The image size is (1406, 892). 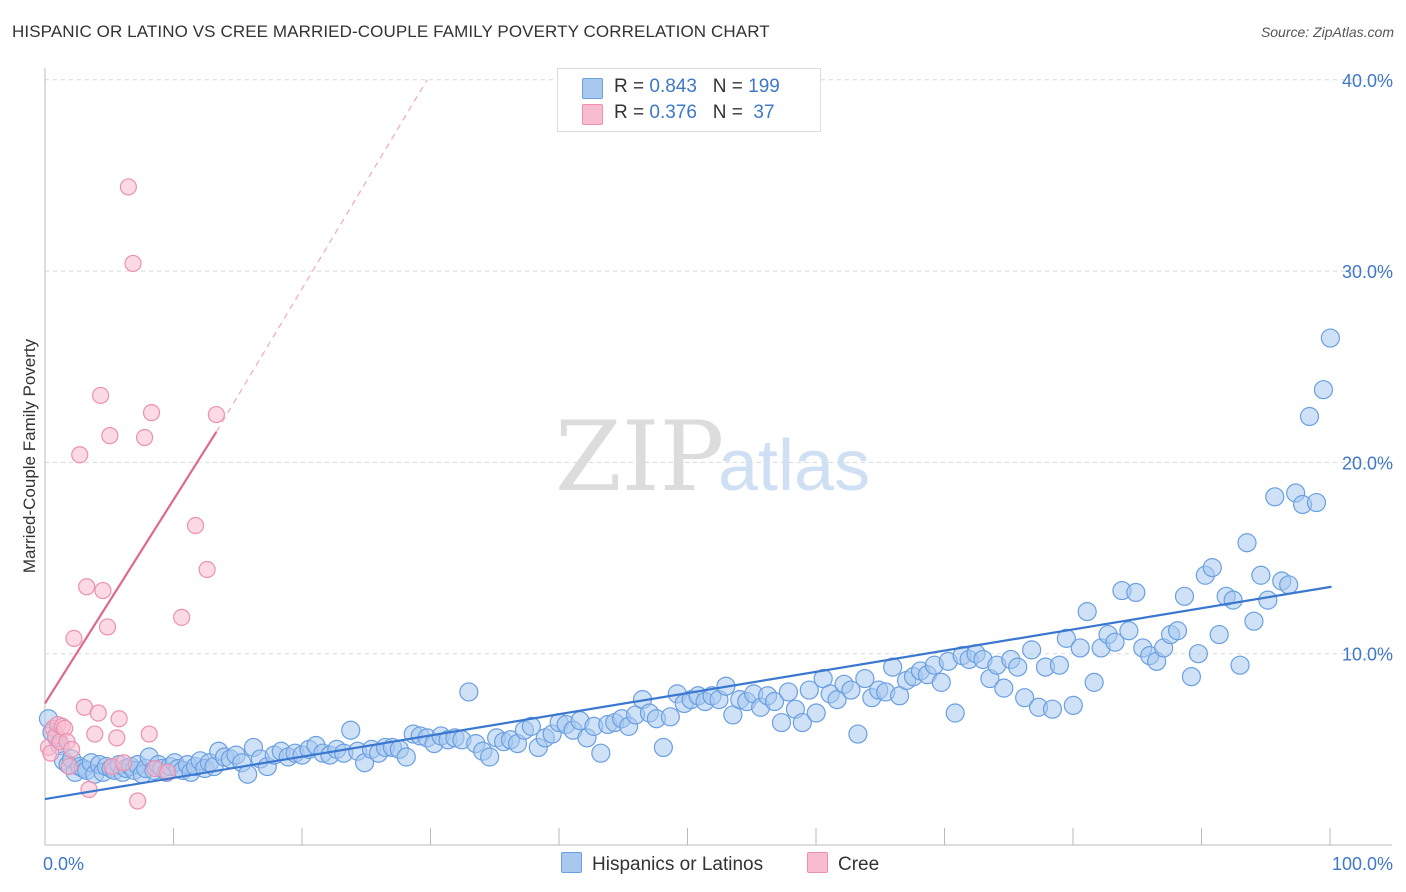 What do you see at coordinates (1367, 463) in the screenshot?
I see `y-tick-label: 20.0%` at bounding box center [1367, 463].